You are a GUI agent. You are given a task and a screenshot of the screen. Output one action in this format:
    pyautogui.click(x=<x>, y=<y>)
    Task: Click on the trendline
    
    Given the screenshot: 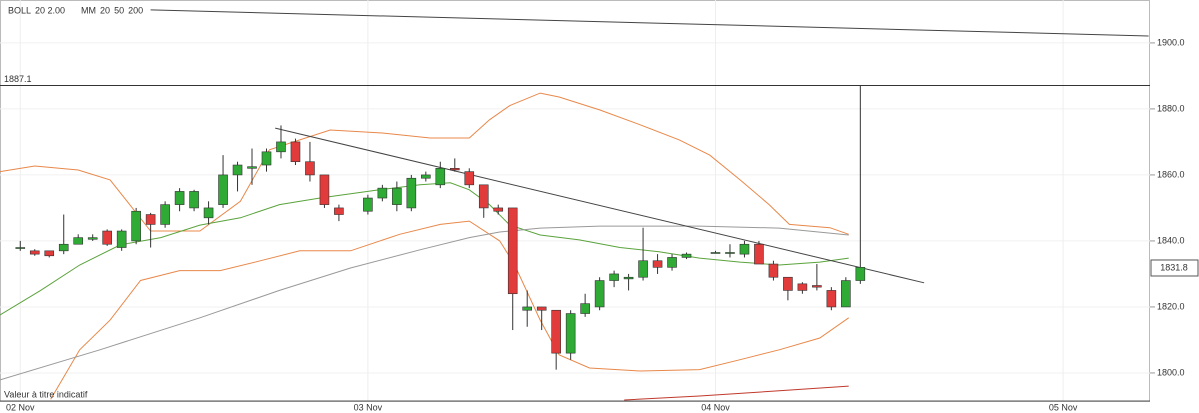 What is the action you would take?
    pyautogui.click(x=649, y=23)
    